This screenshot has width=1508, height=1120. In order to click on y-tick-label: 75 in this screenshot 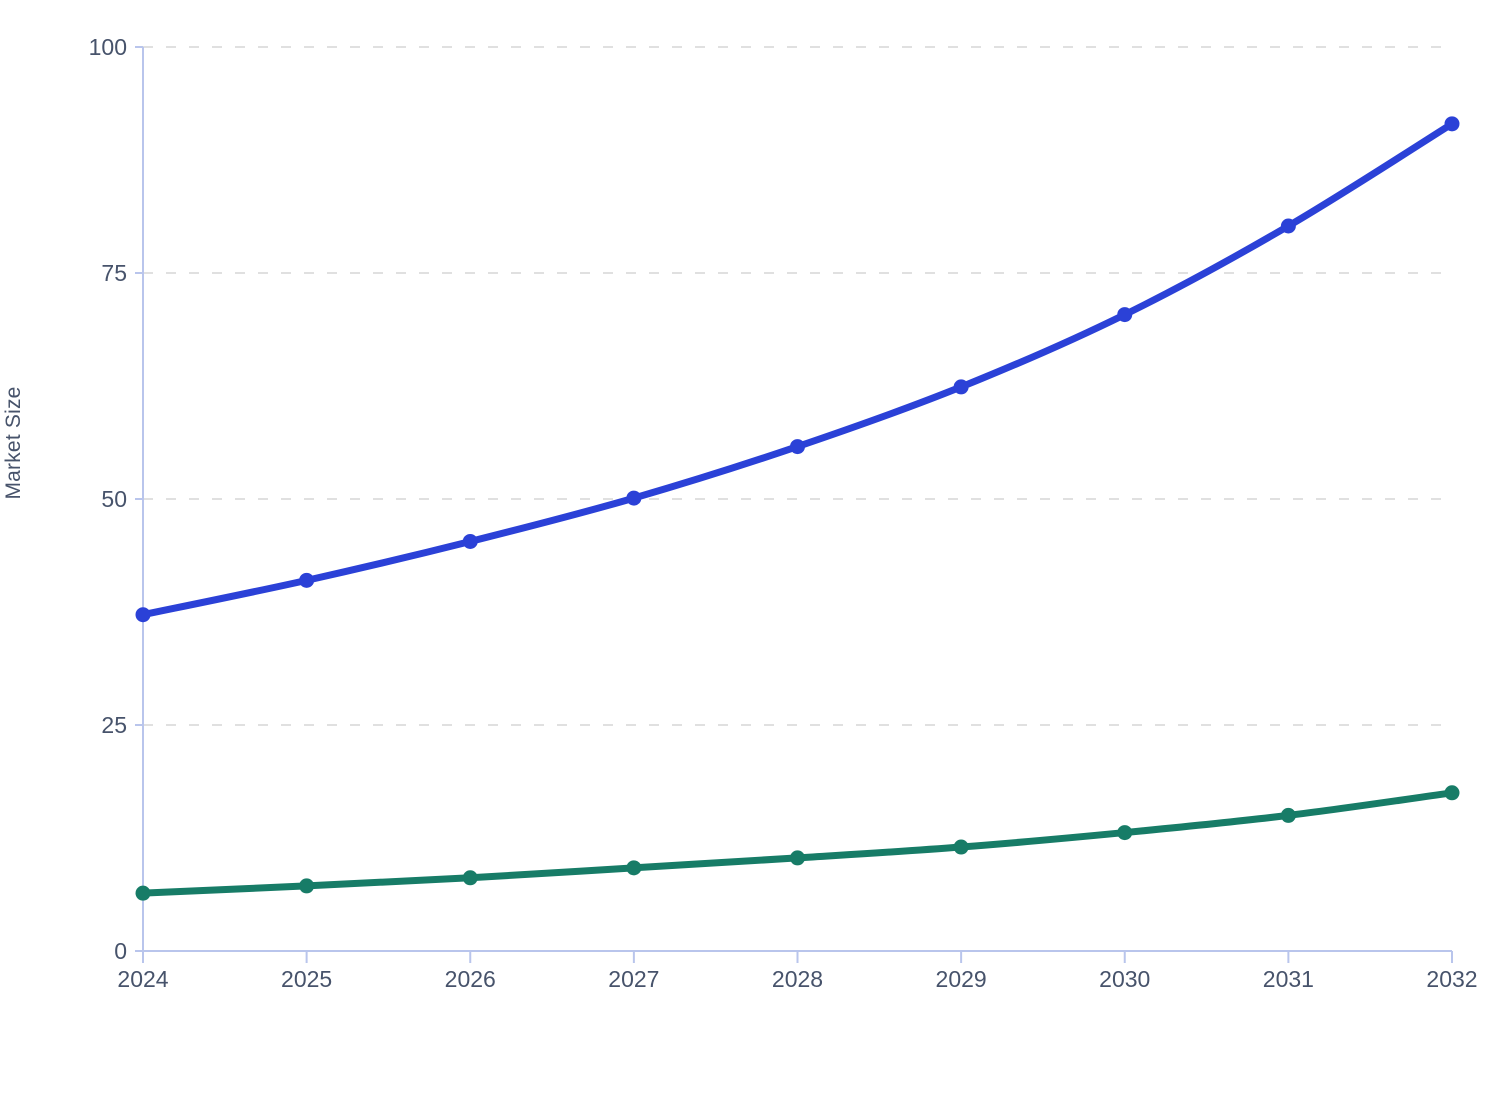, I will do `click(114, 273)`.